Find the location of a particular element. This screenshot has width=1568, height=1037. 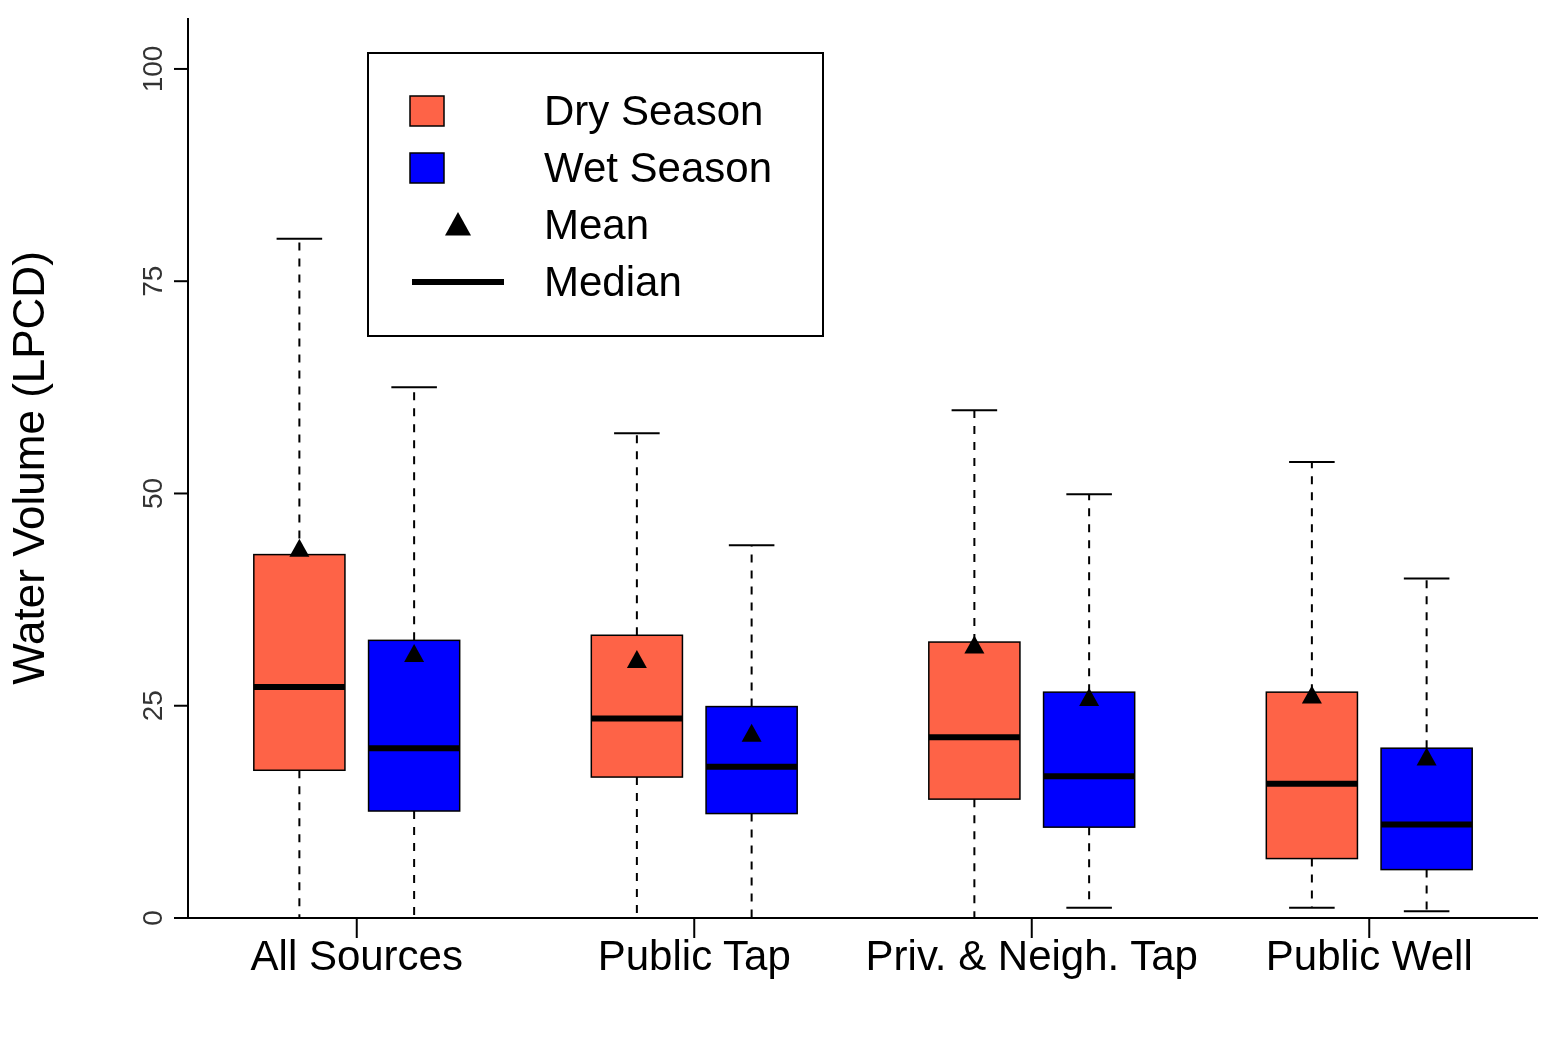

x-tick-label: All Sources is located at coordinates (356, 955).